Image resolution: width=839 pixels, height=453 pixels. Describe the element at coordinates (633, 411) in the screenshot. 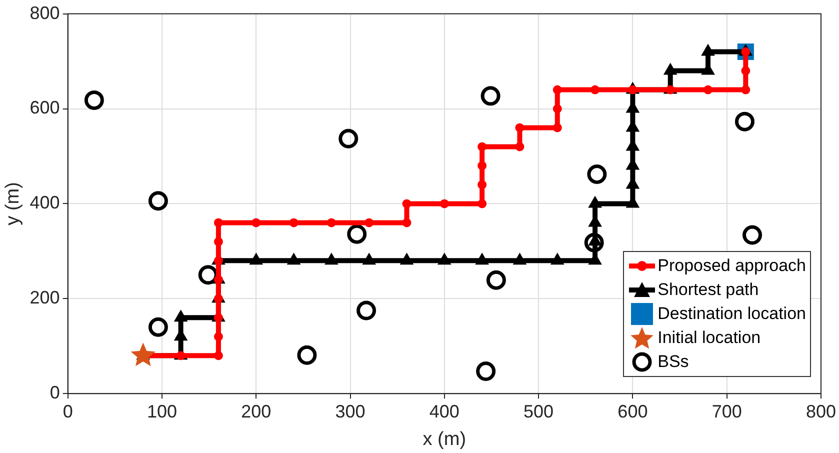

I see `x-tick-label: 600` at that location.